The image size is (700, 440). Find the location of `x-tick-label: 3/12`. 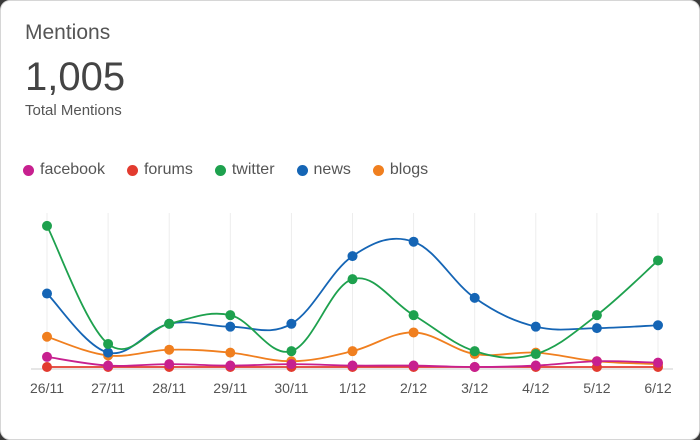

x-tick-label: 3/12 is located at coordinates (474, 388).